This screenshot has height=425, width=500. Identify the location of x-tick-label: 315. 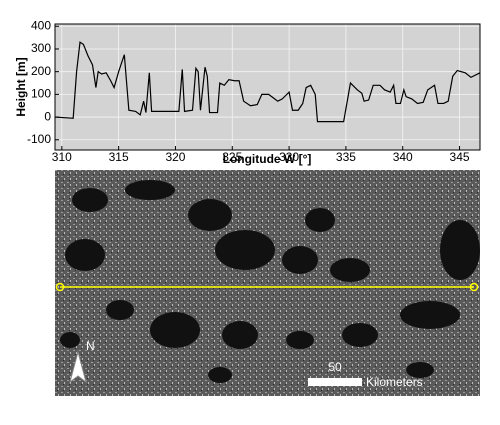
(119, 157).